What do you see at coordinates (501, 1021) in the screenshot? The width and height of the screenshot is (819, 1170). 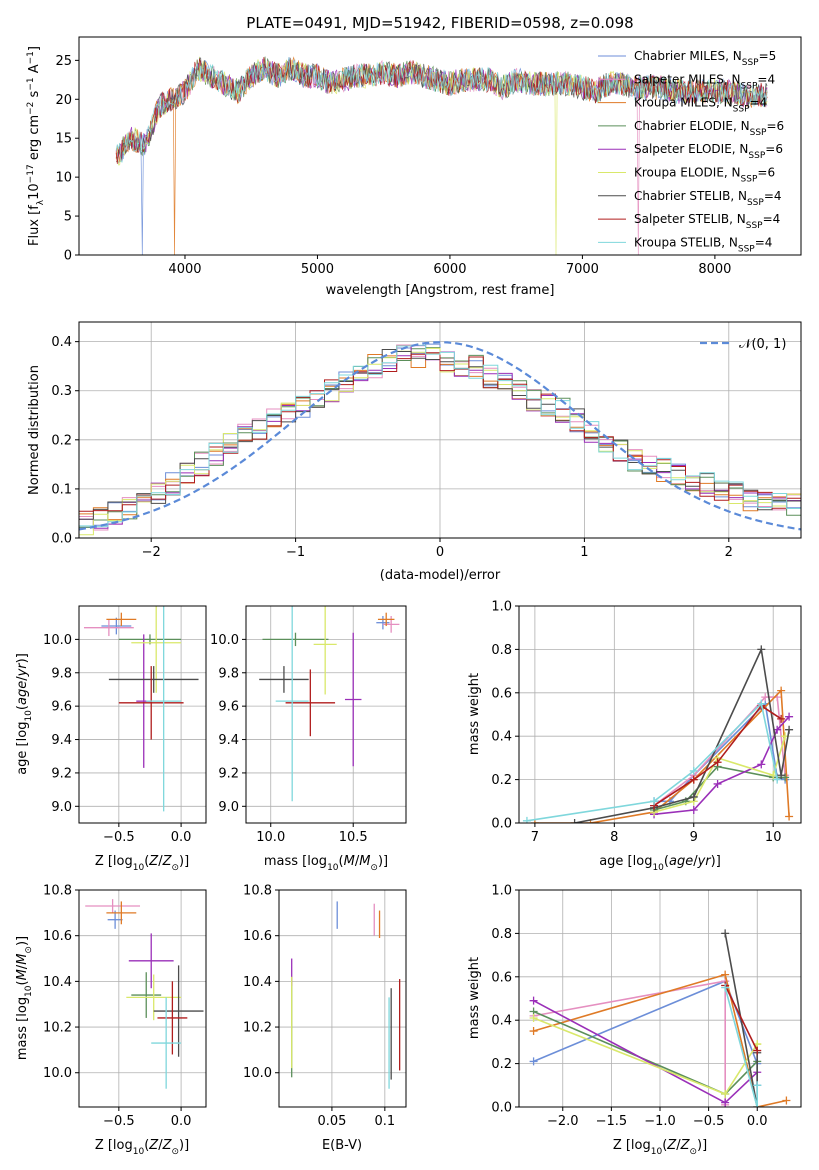 I see `y-tick-label: 0.4` at bounding box center [501, 1021].